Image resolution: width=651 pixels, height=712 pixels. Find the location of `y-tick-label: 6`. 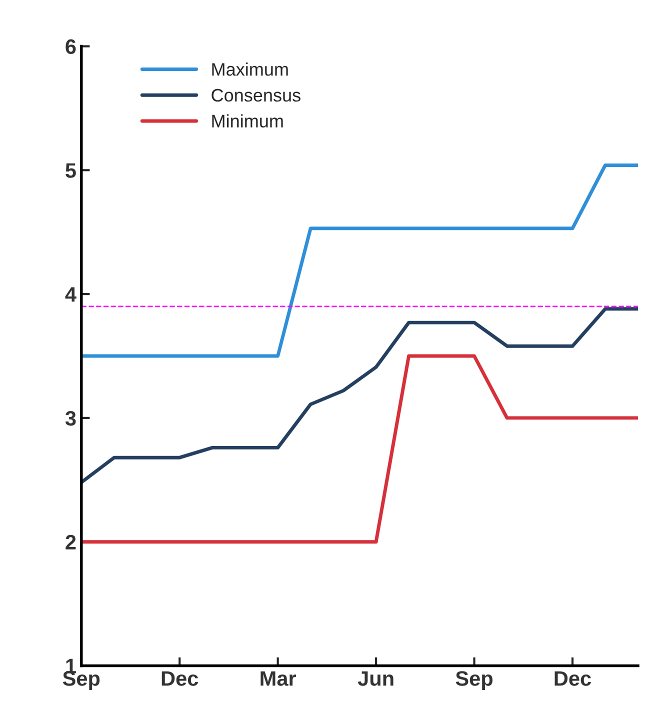

y-tick-label: 6 is located at coordinates (71, 46).